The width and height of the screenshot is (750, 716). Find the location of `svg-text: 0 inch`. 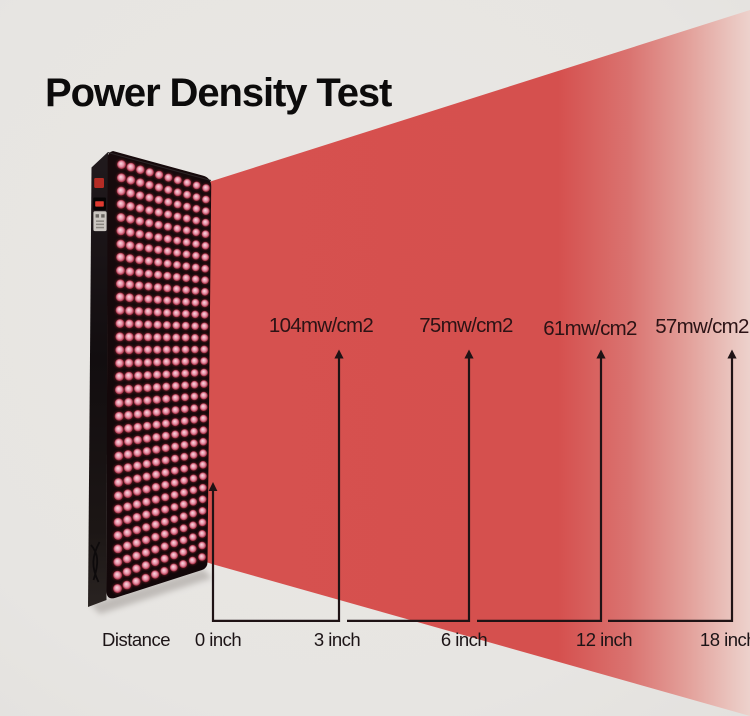

svg-text: 0 inch is located at coordinates (218, 639).